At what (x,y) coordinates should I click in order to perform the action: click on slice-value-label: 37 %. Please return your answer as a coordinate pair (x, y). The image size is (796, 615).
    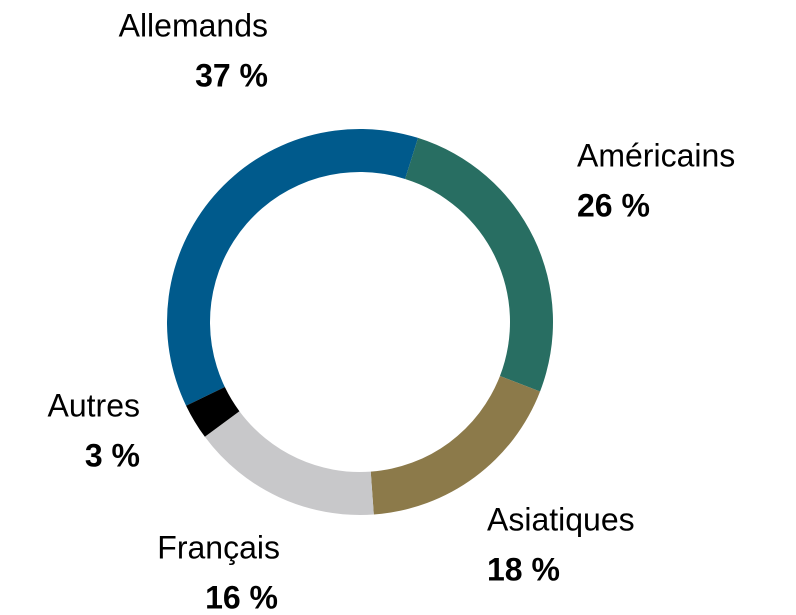
    Looking at the image, I should click on (231, 75).